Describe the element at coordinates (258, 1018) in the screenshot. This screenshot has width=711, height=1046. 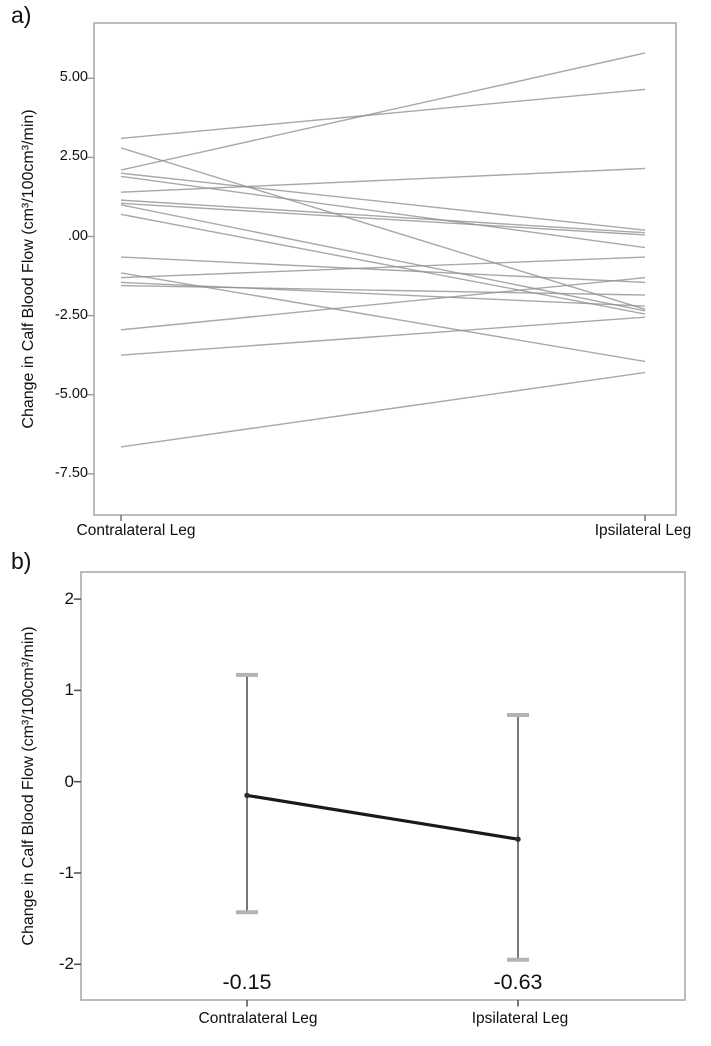
I see `panel-b-x-label-contralateral: Contralateral Leg` at that location.